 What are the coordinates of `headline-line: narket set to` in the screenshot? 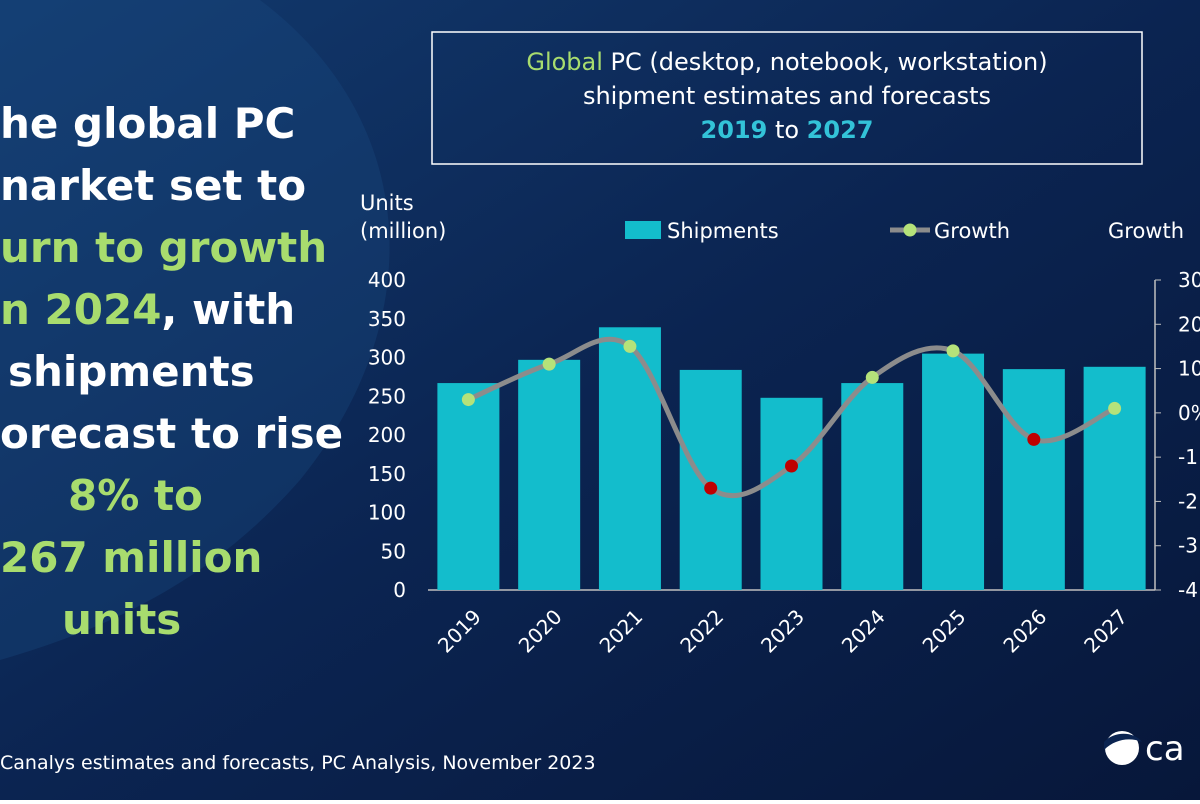 It's located at (153, 185).